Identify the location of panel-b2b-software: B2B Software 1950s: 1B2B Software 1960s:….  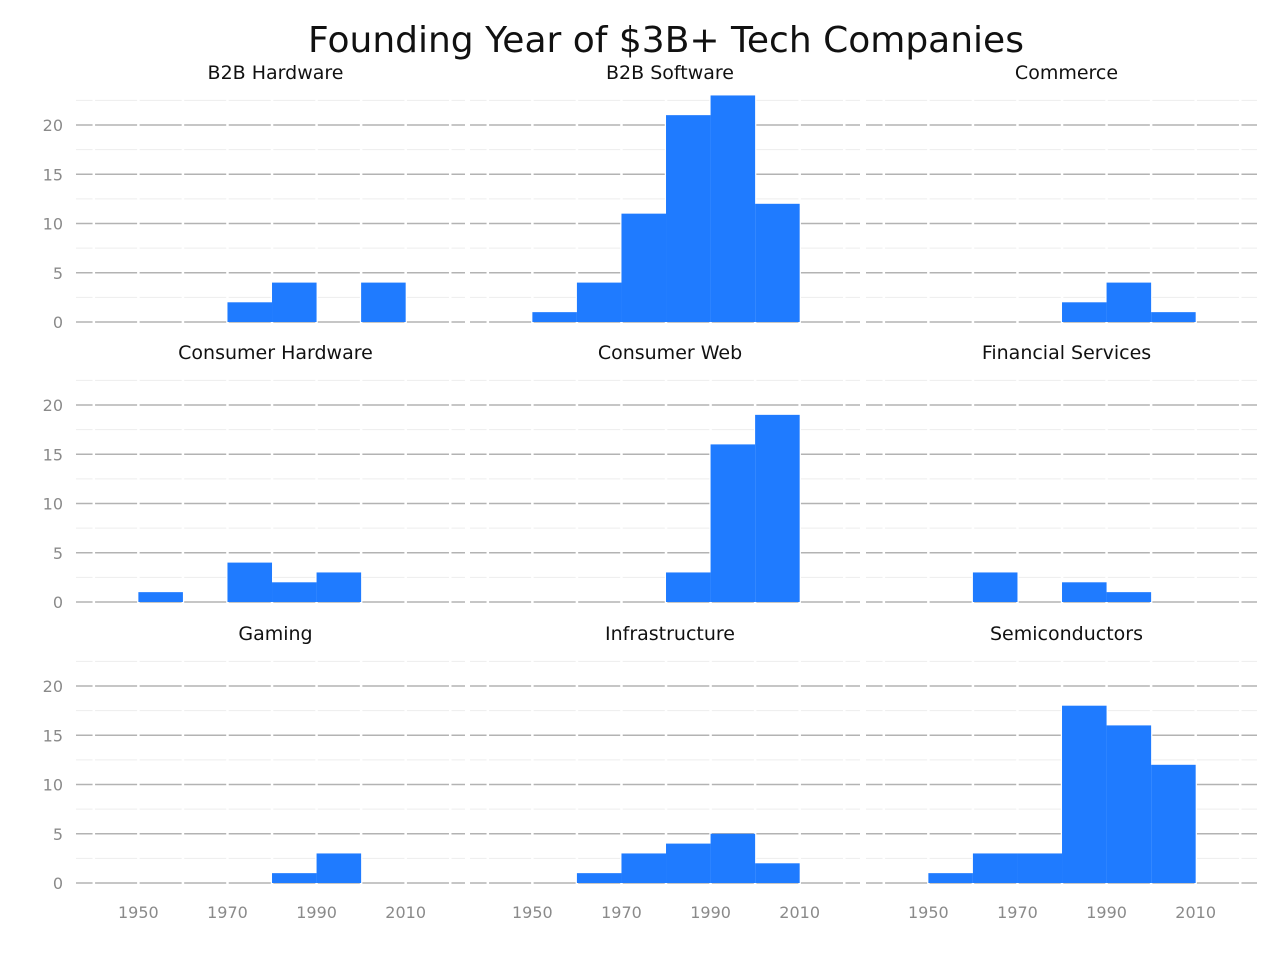
(665, 192).